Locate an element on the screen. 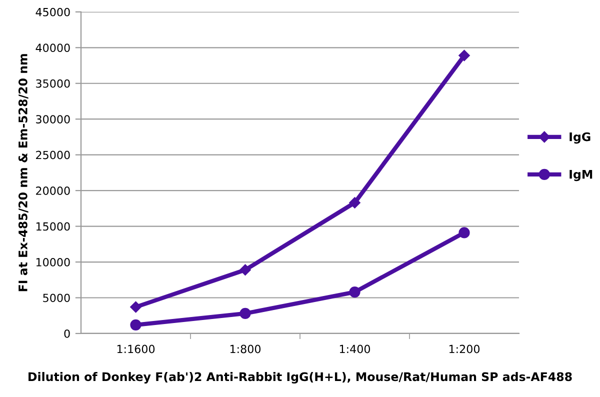 This screenshot has width=600, height=397. y-tick-label: 15000 is located at coordinates (53, 226).